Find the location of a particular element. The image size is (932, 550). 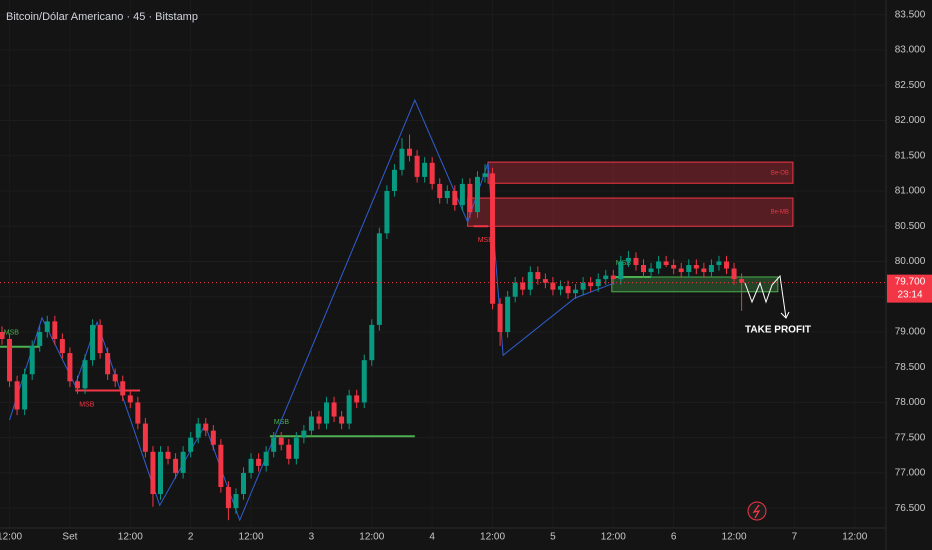

y-tick-label: 78.000 is located at coordinates (910, 402).